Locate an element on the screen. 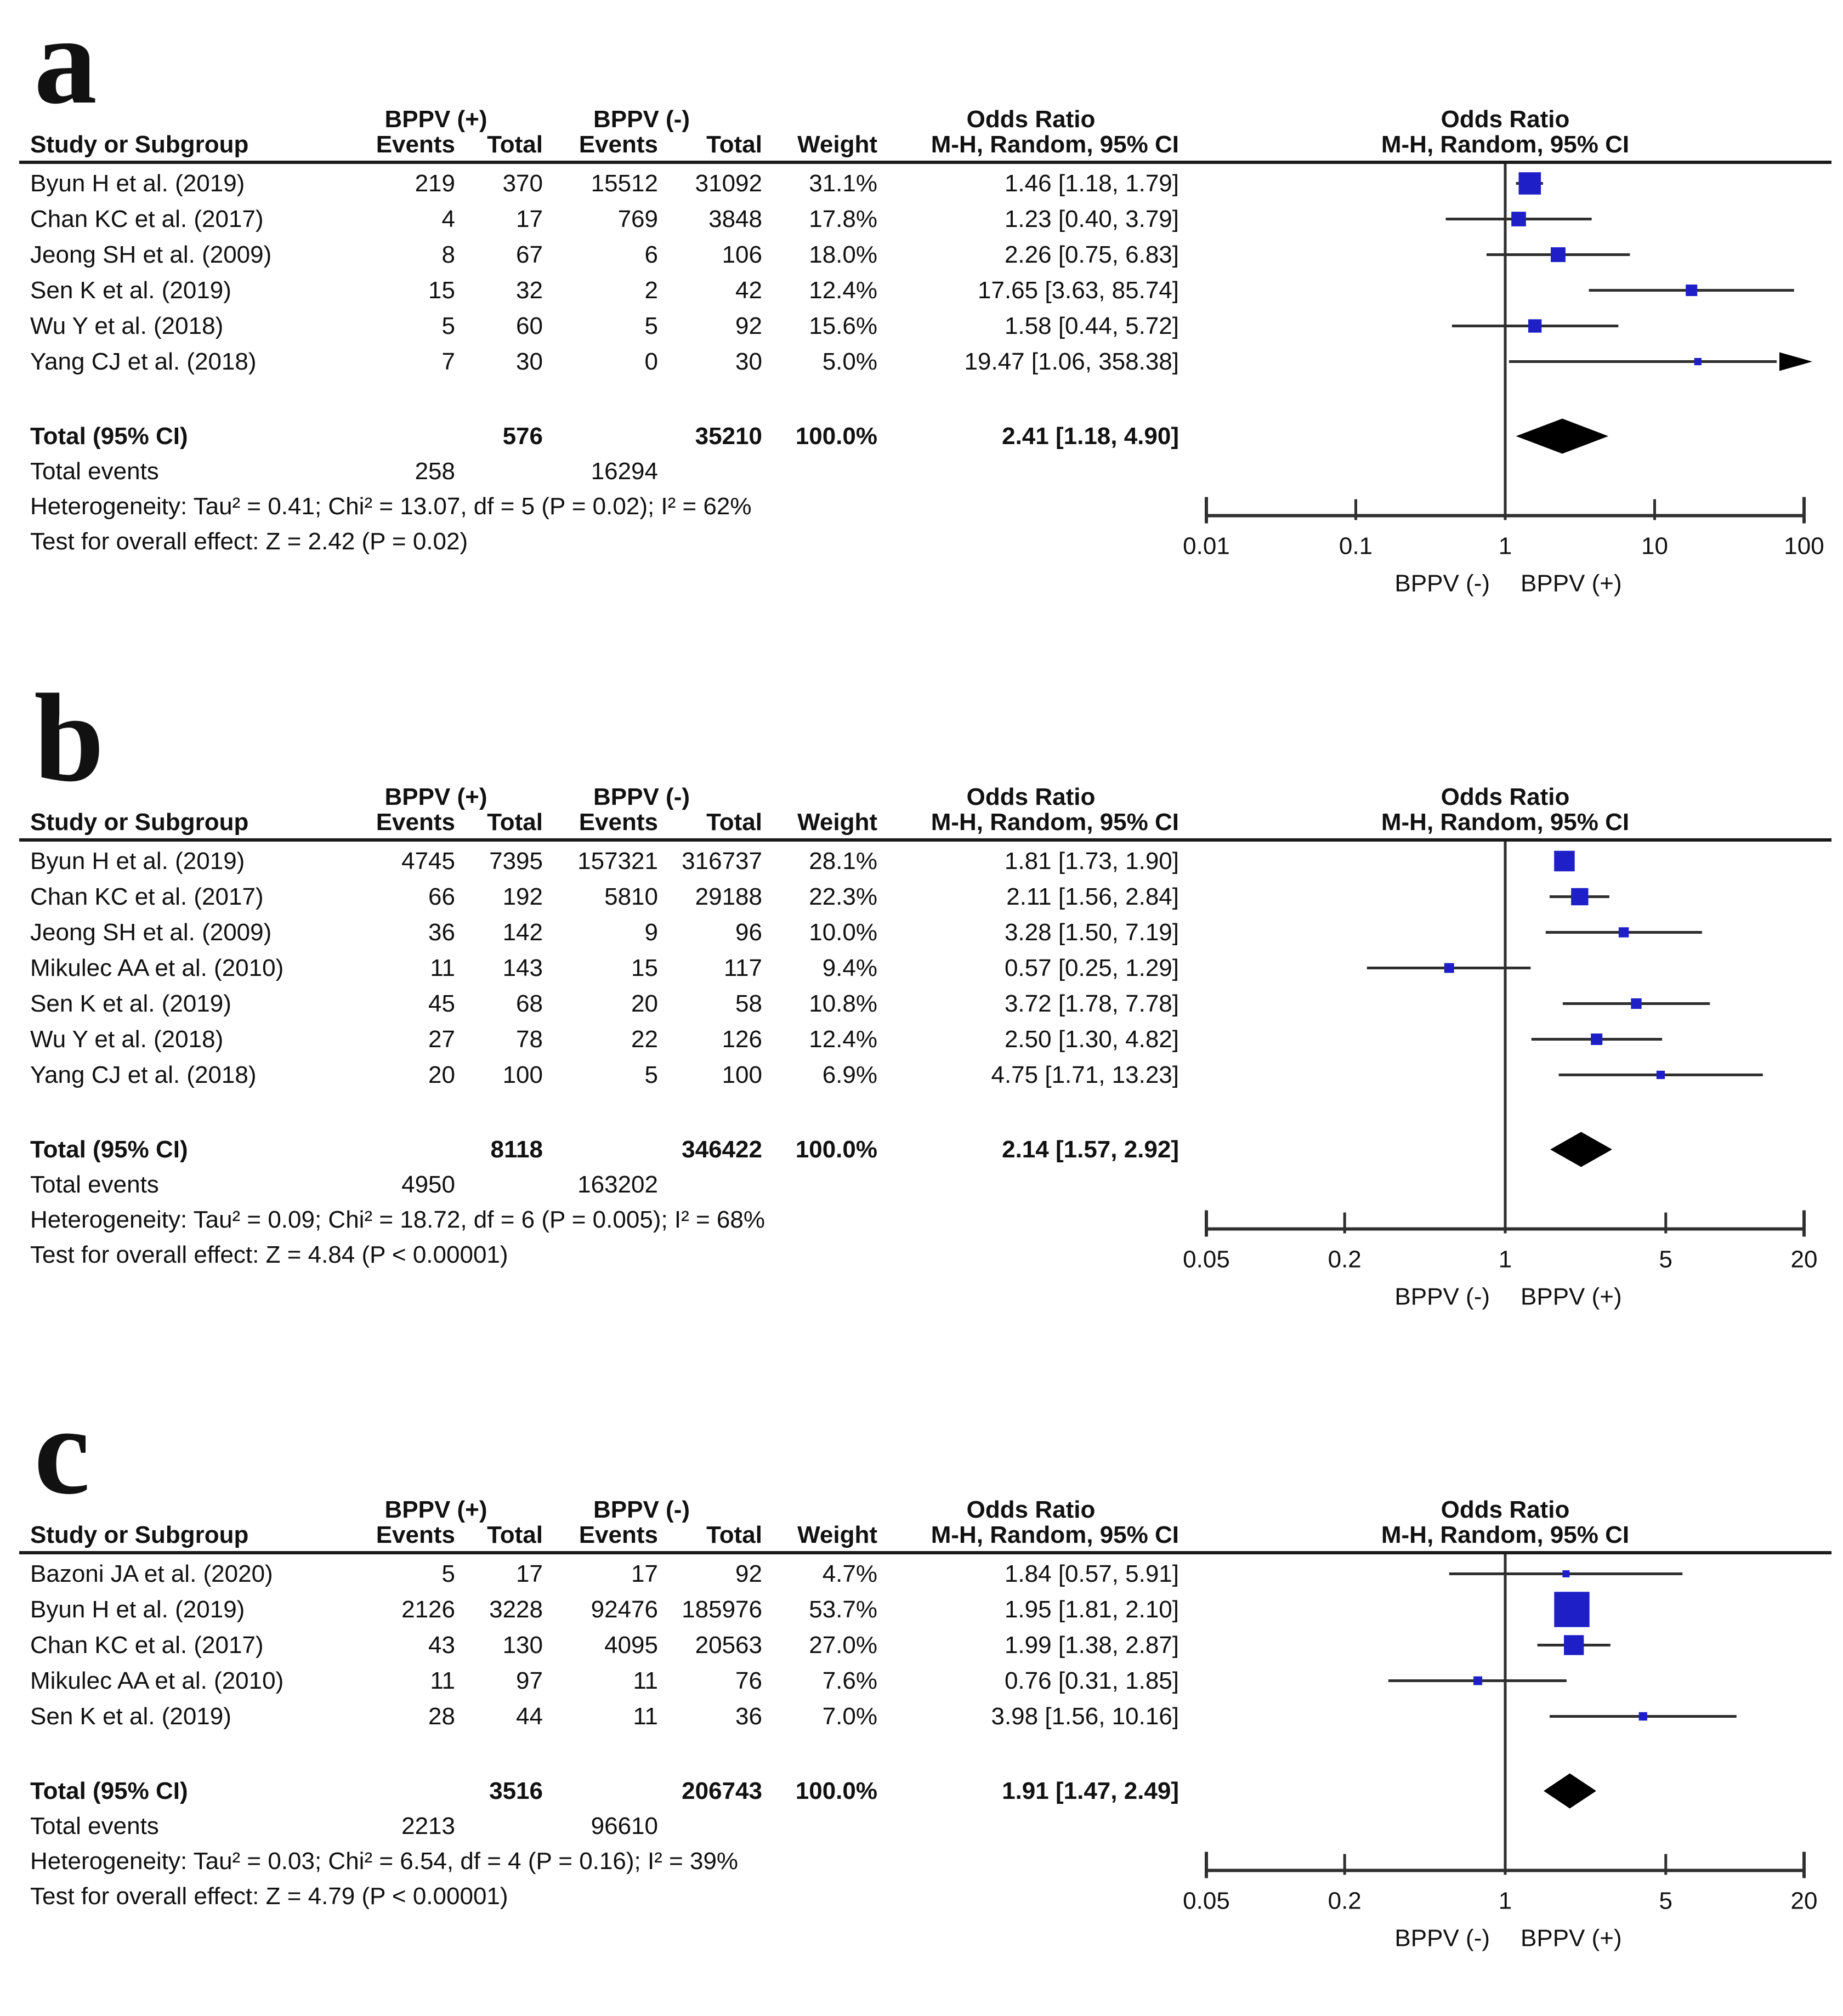 This screenshot has width=1843, height=2016. total-neg-value: 58 is located at coordinates (749, 1003).